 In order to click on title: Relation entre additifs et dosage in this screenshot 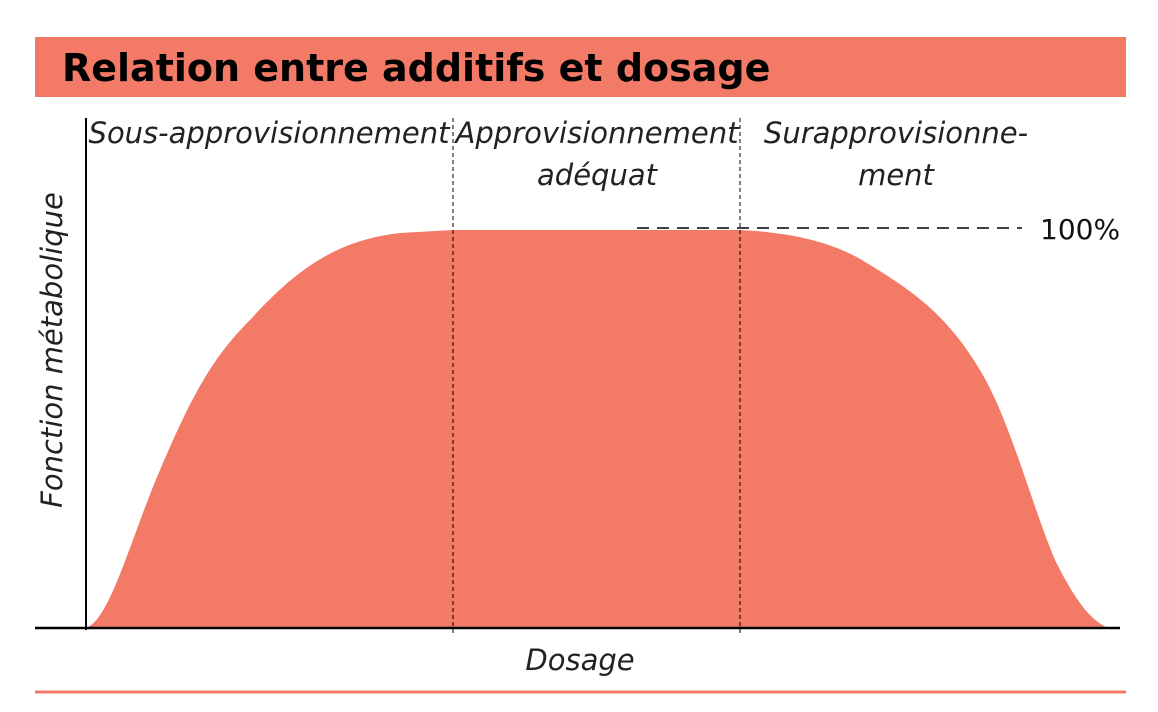, I will do `click(416, 68)`.